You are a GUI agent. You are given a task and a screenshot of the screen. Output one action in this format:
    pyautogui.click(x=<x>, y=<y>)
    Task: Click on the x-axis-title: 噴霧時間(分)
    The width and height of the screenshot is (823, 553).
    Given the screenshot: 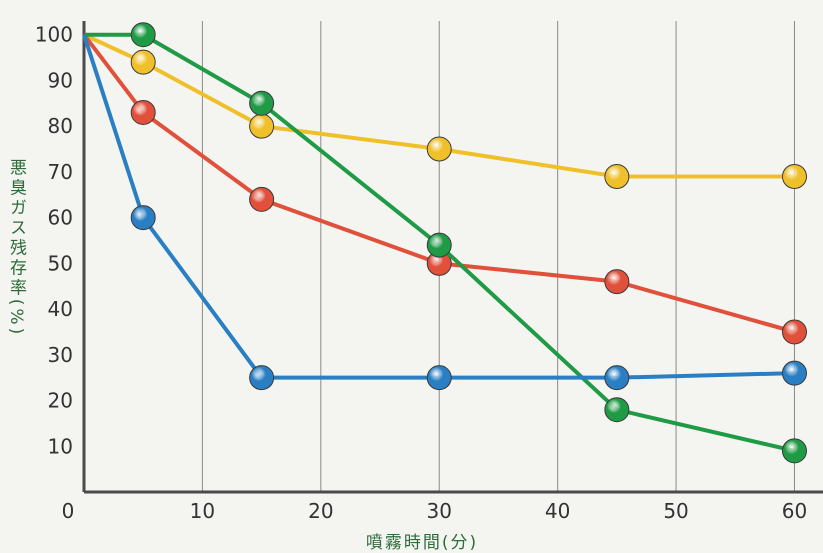 What is the action you would take?
    pyautogui.click(x=422, y=543)
    